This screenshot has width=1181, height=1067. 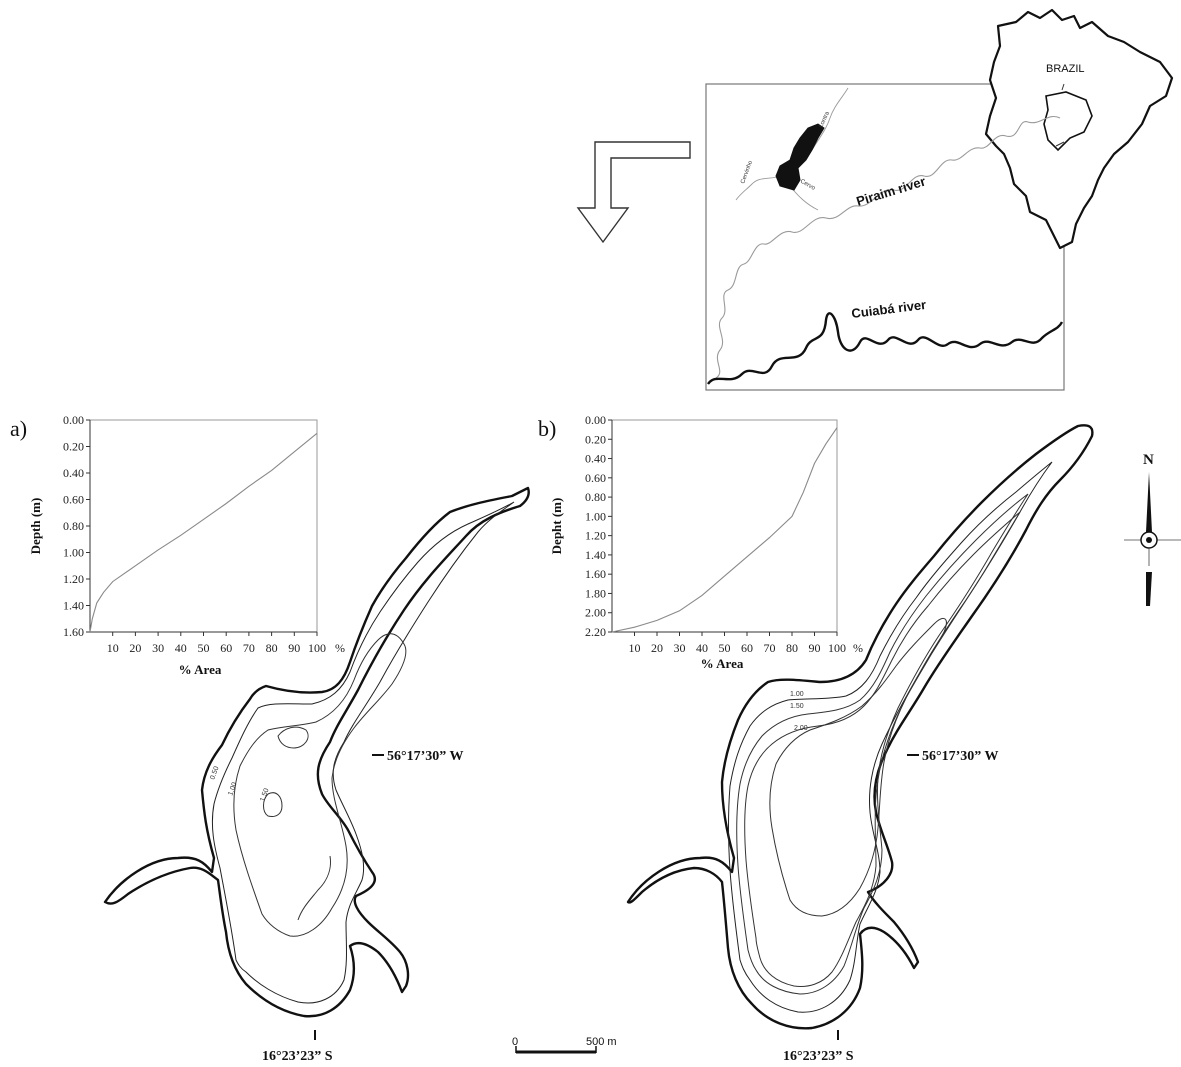 What do you see at coordinates (722, 663) in the screenshot?
I see `chart-b-xlabel: % Area` at bounding box center [722, 663].